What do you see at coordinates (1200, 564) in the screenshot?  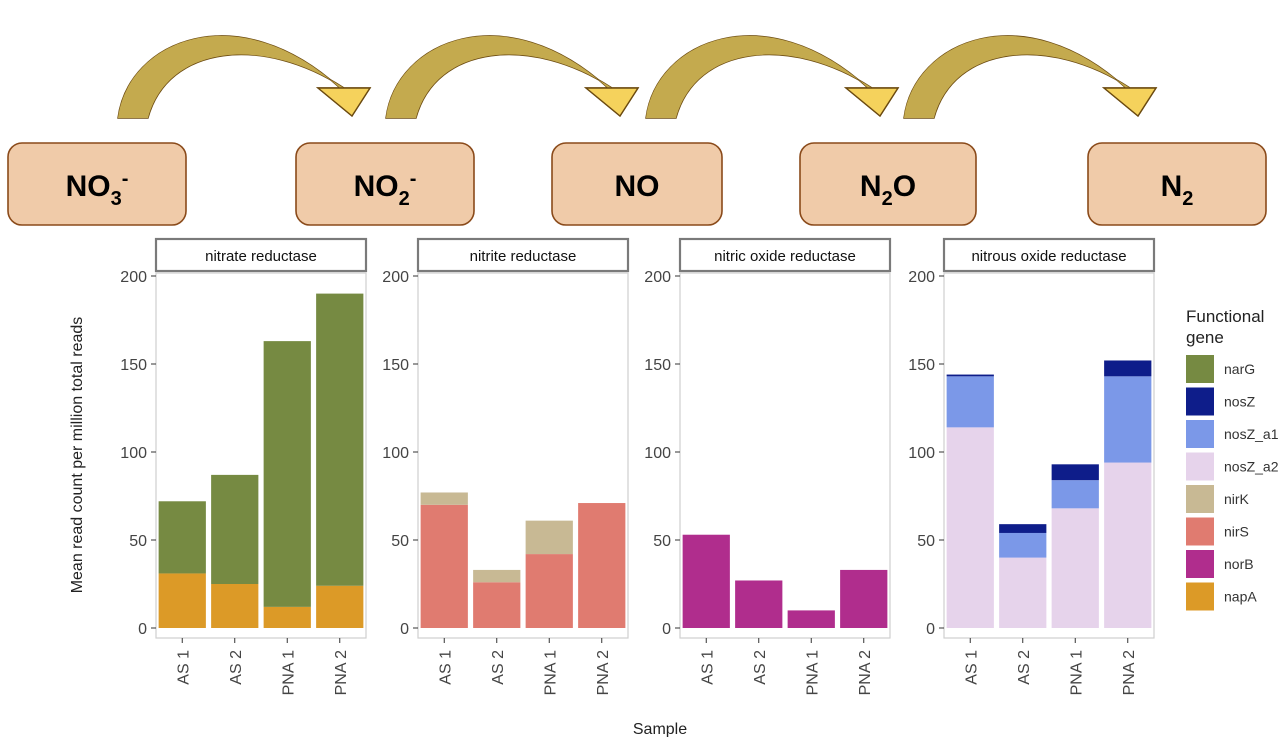 I see `legend-swatch-norB` at bounding box center [1200, 564].